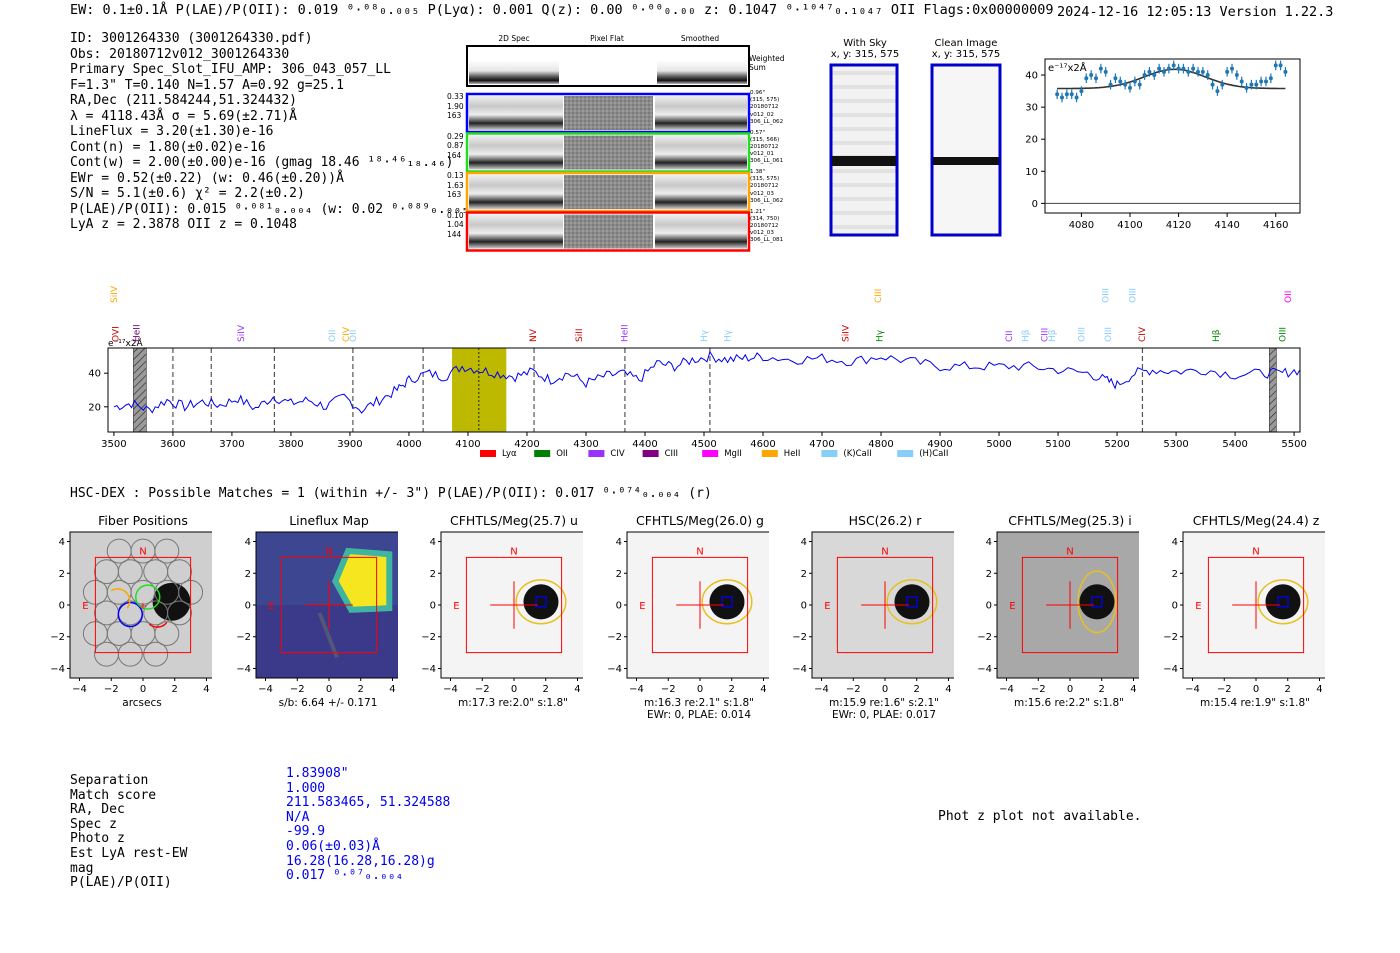 This screenshot has width=1400, height=953. What do you see at coordinates (1256, 520) in the screenshot?
I see `cutout-7-title: CFHTLS/Meg(24.4) z` at bounding box center [1256, 520].